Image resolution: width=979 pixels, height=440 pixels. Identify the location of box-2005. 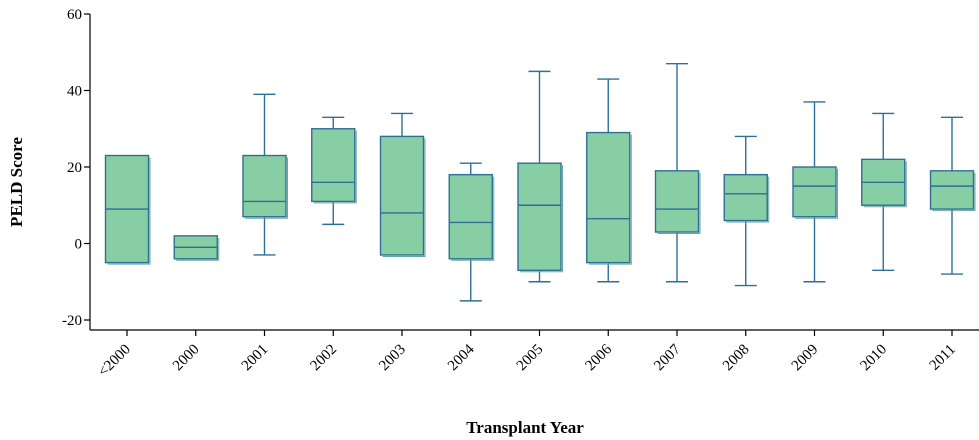
(540, 176).